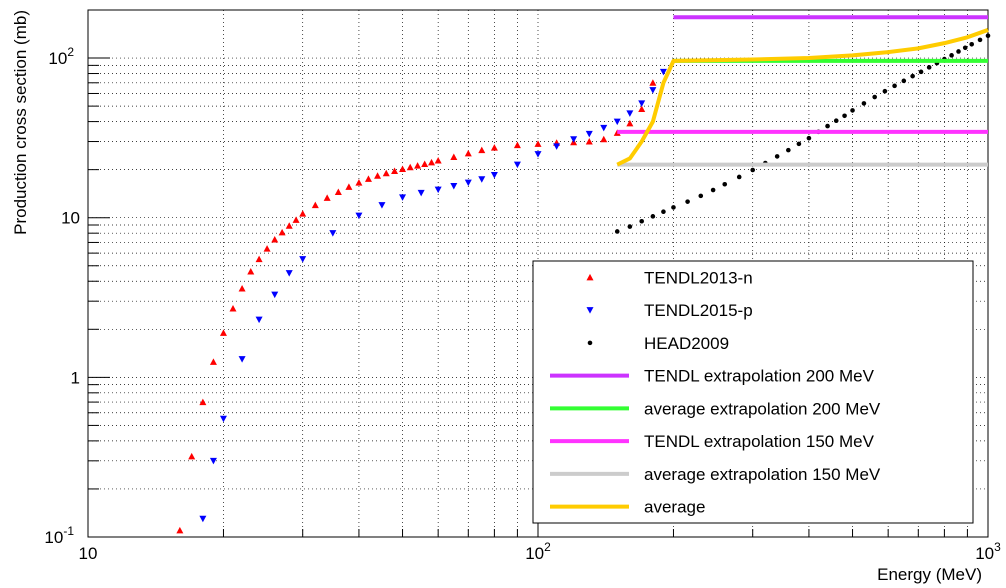  Describe the element at coordinates (658, 343) in the screenshot. I see `legend-item: HEAD2009` at that location.